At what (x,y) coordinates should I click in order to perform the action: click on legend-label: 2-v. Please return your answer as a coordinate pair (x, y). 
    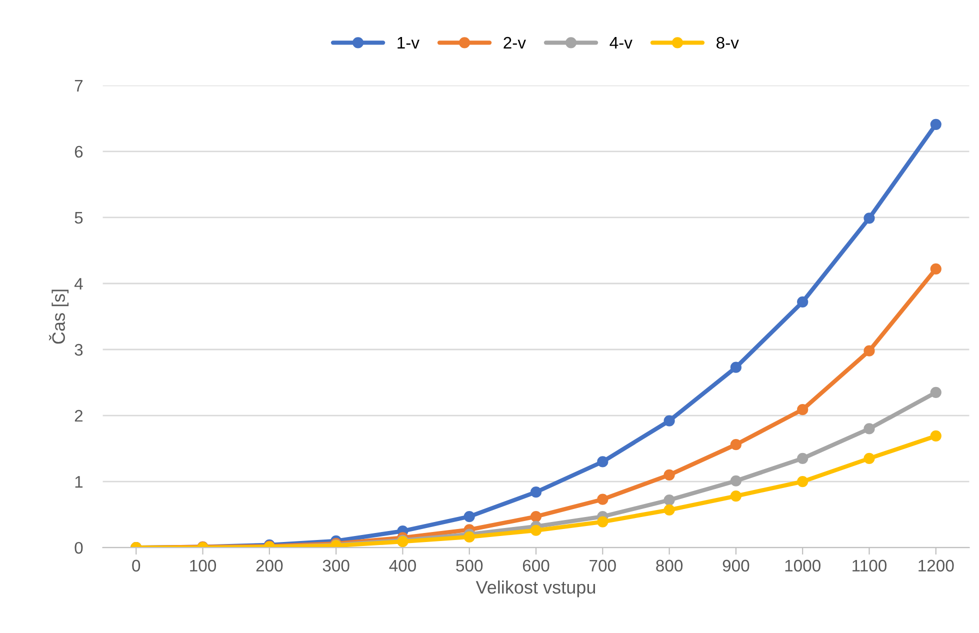
    Looking at the image, I should click on (515, 42).